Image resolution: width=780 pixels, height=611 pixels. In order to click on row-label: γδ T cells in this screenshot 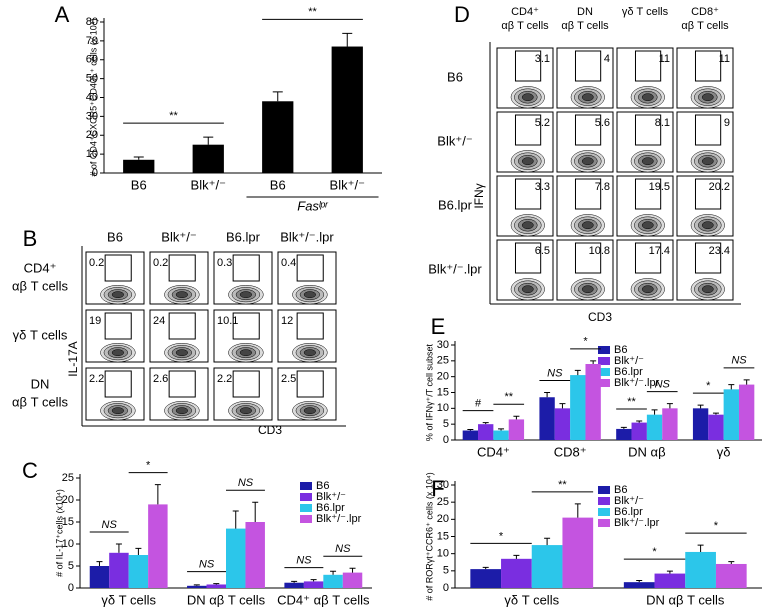, I will do `click(40, 334)`.